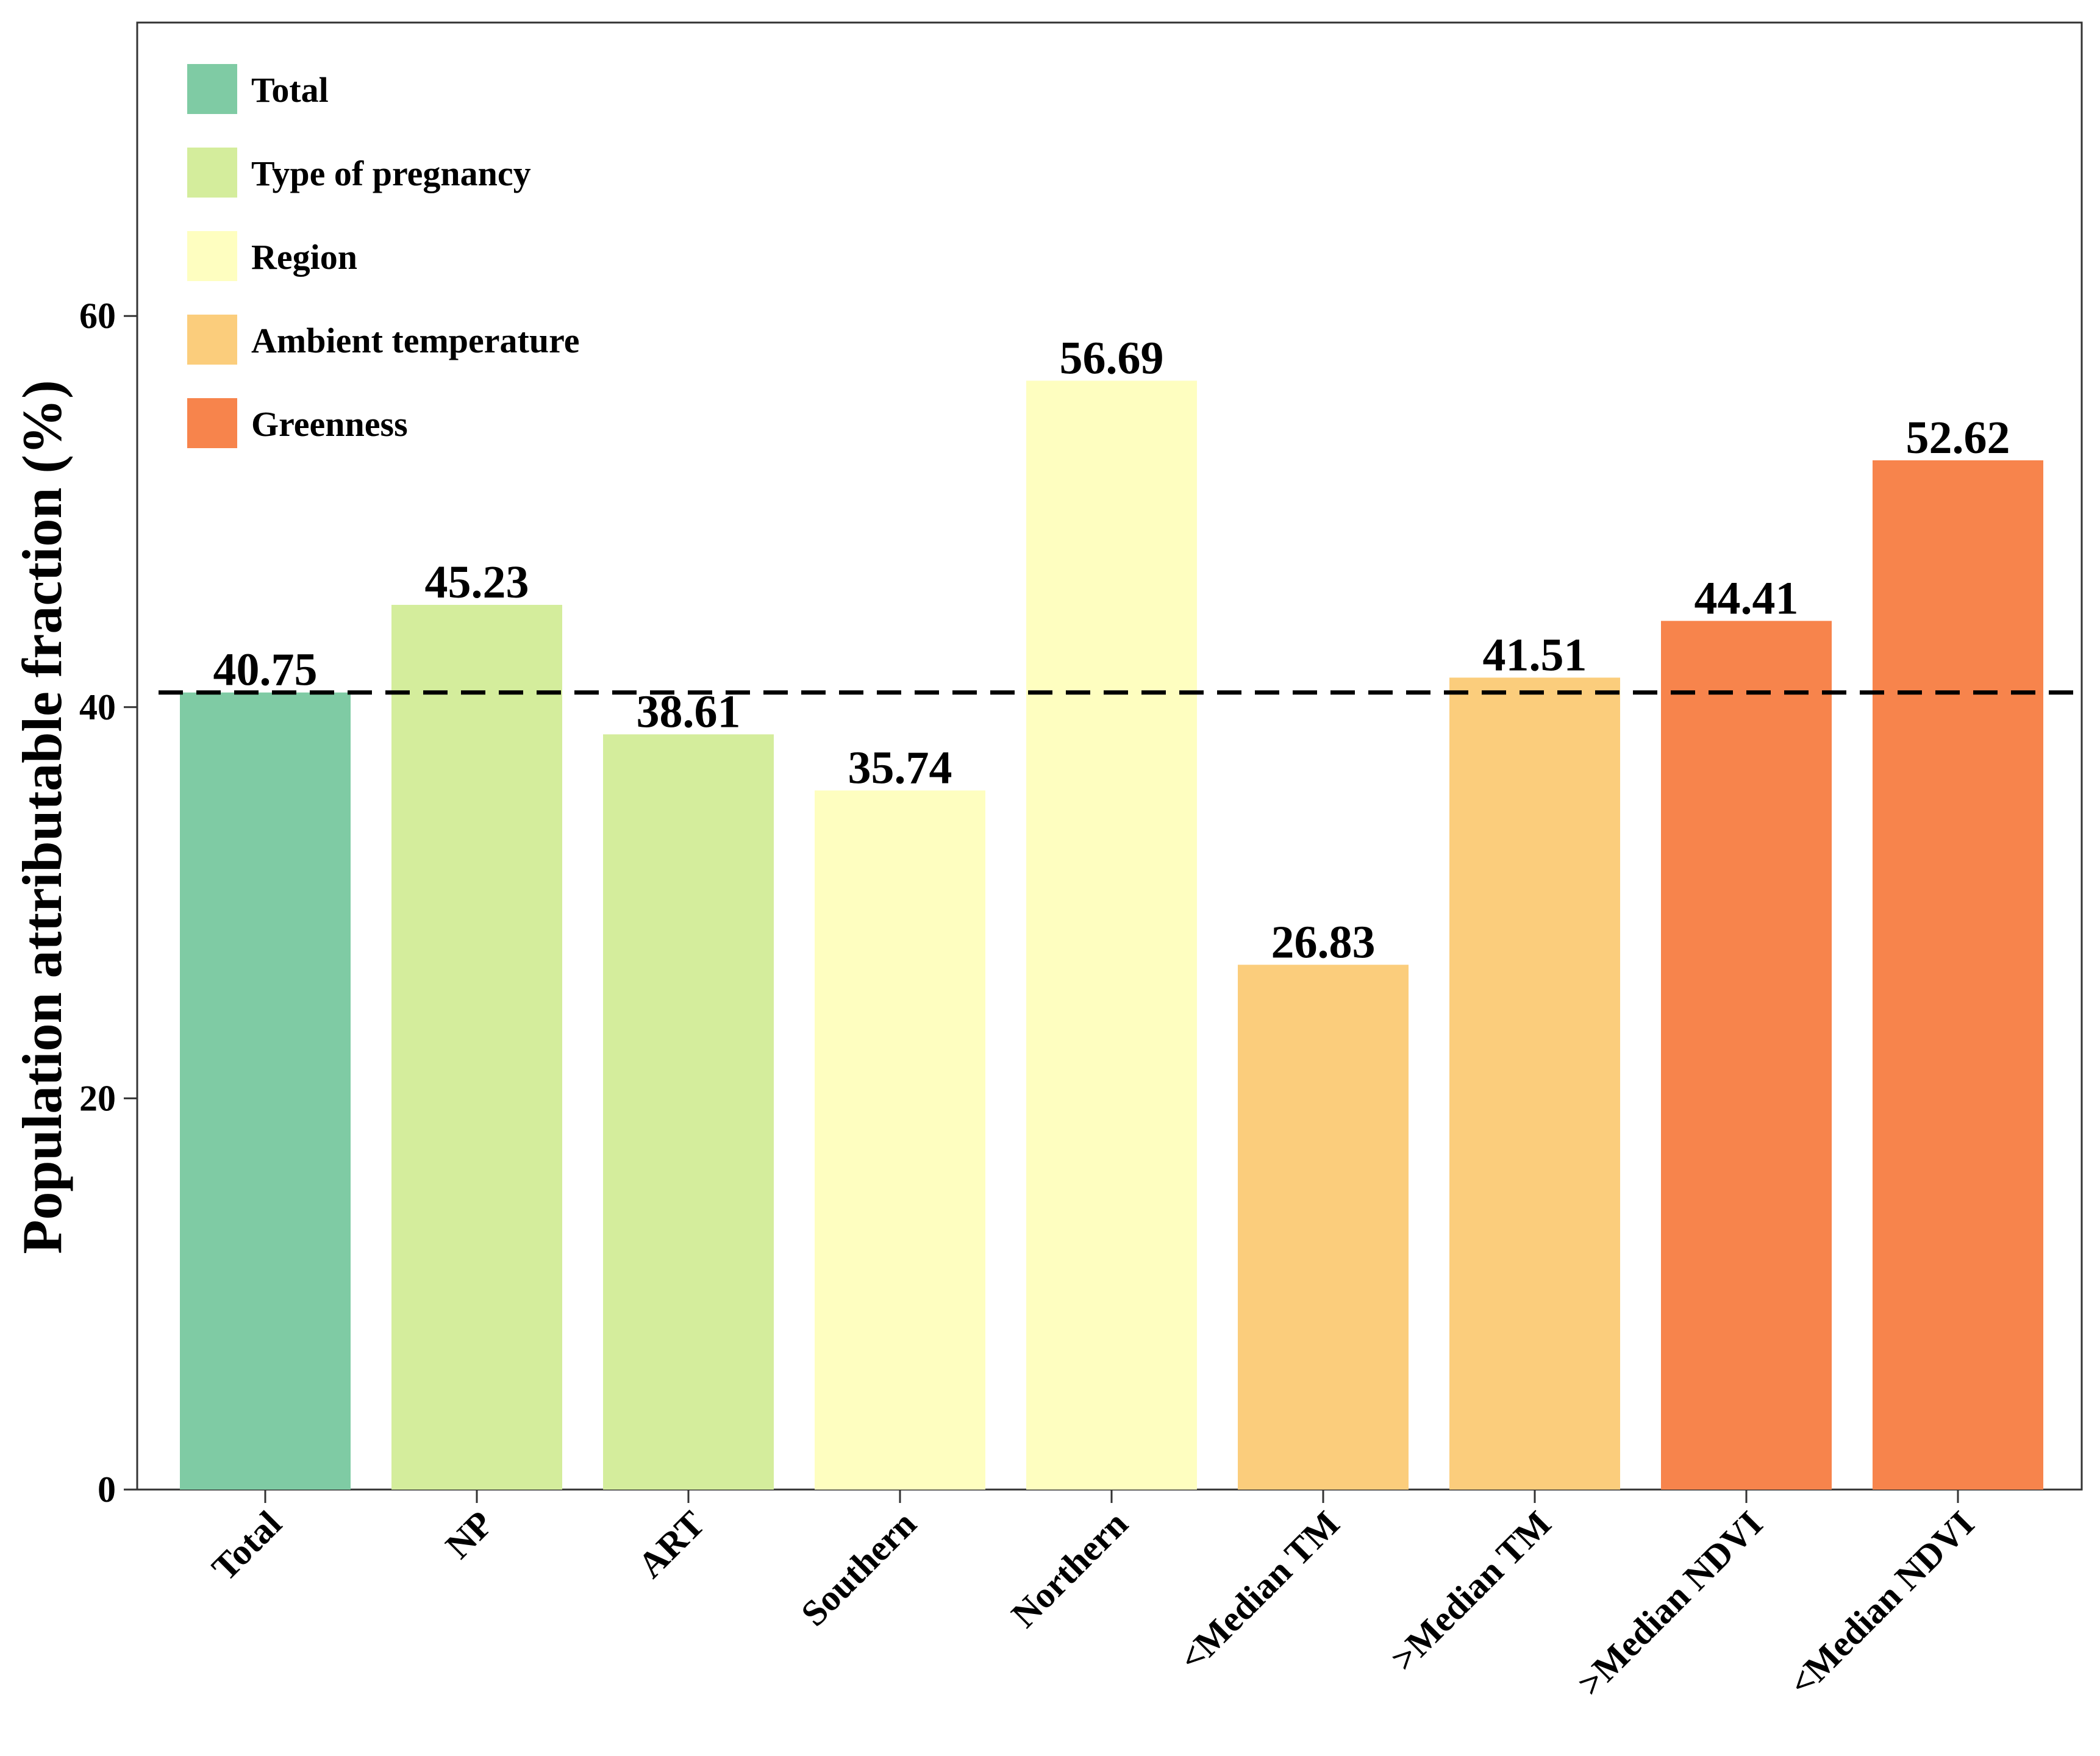 The image size is (2100, 1756). I want to click on bar-value-label: 40.75, so click(265, 670).